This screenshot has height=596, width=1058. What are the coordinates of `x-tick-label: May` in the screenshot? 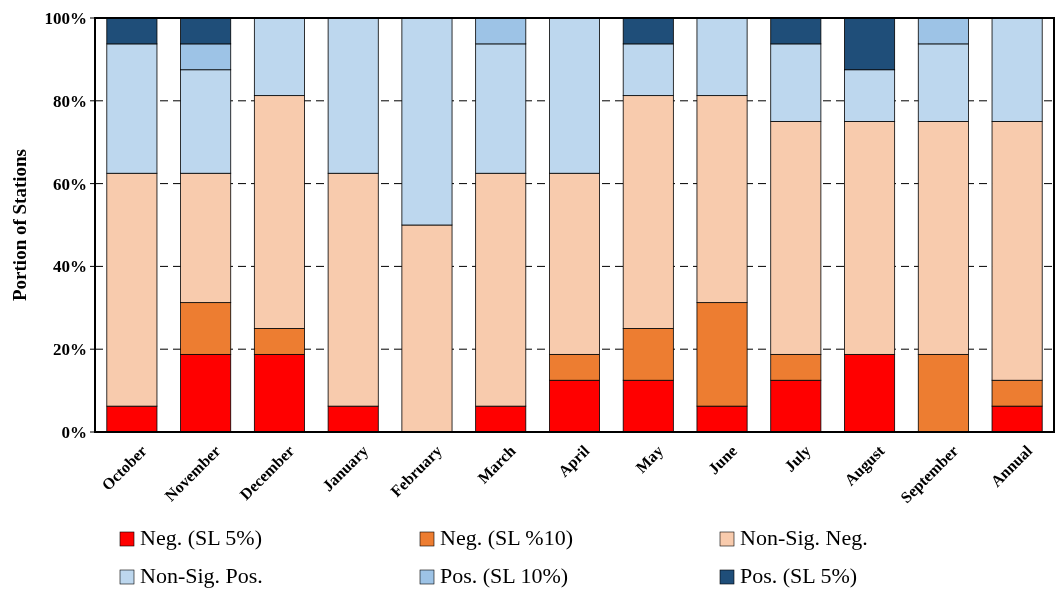 It's located at (650, 459).